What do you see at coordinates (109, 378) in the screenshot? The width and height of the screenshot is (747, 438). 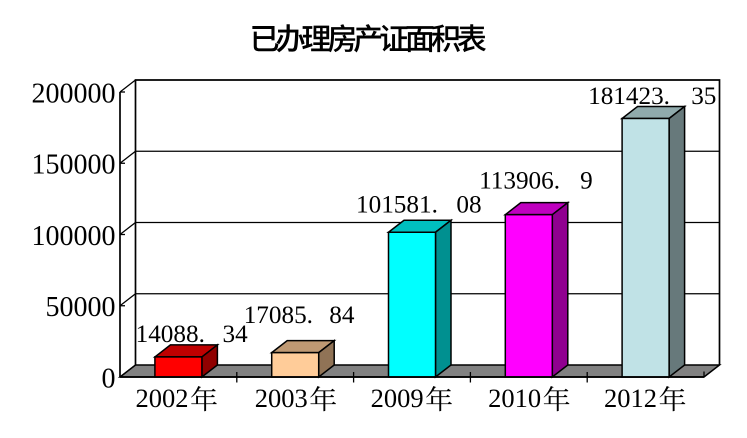 I see `svg-text: 0` at bounding box center [109, 378].